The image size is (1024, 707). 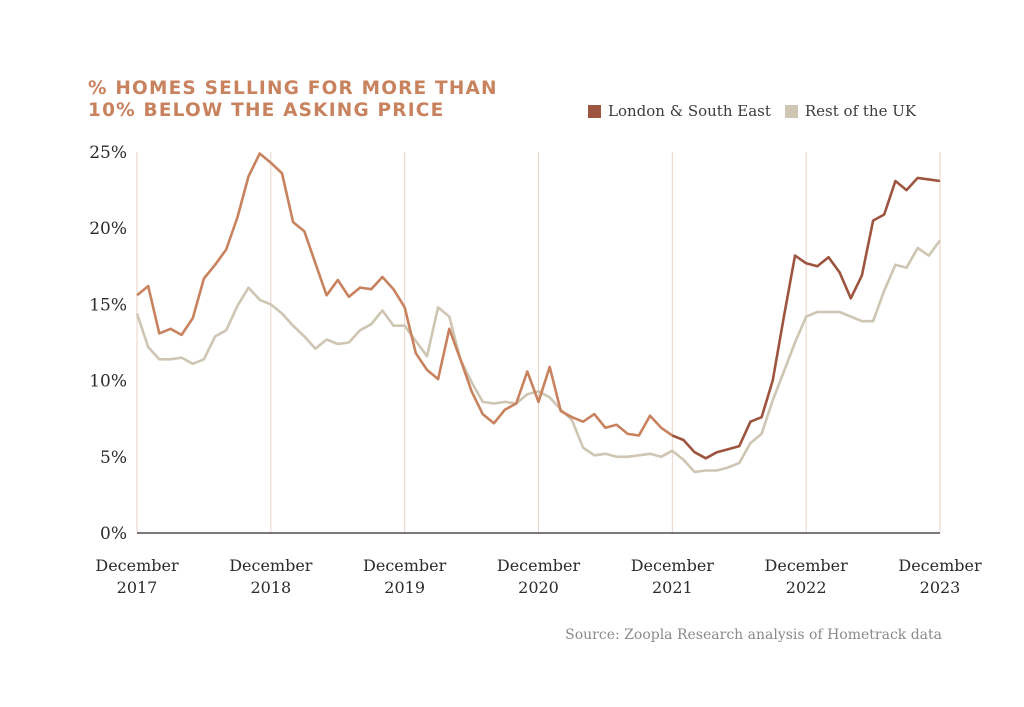 I want to click on y-tick-label-5: 5%, so click(x=113, y=458).